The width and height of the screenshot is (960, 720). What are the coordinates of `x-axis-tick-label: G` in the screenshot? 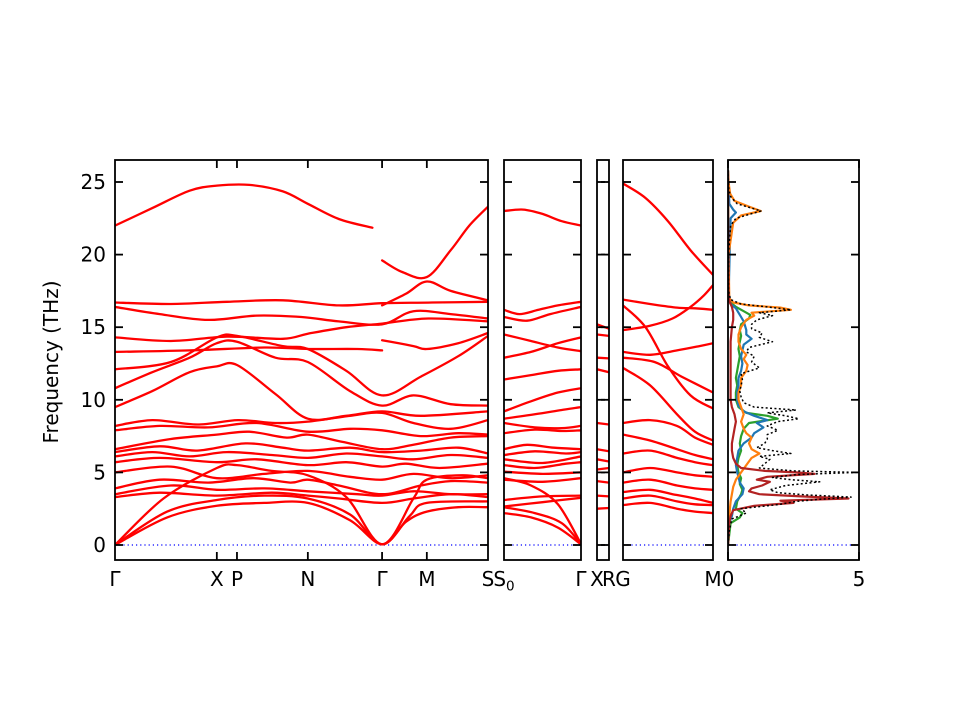 It's located at (623, 579).